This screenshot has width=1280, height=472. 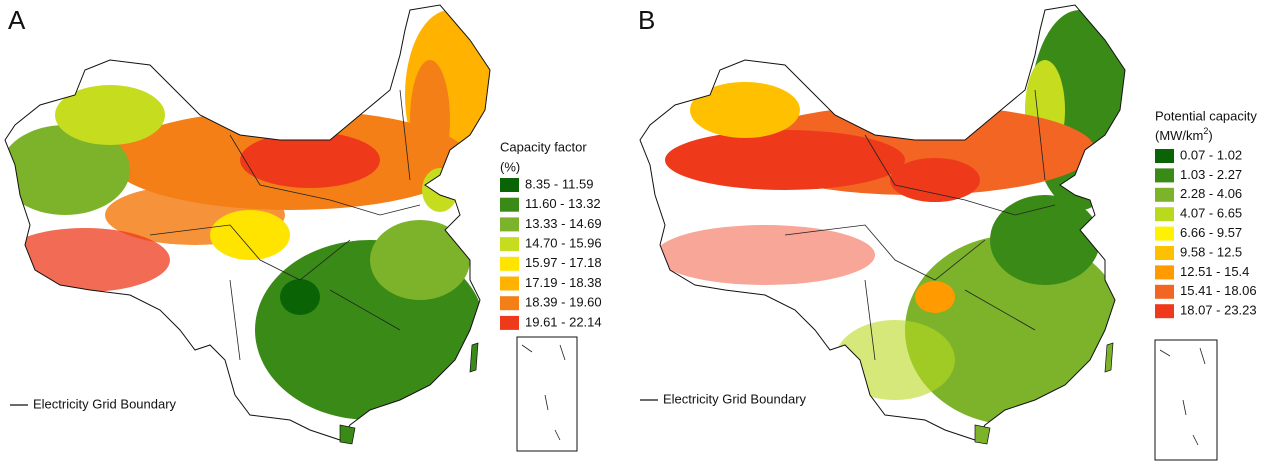 What do you see at coordinates (1205, 131) in the screenshot?
I see `unit-superscript: 2` at bounding box center [1205, 131].